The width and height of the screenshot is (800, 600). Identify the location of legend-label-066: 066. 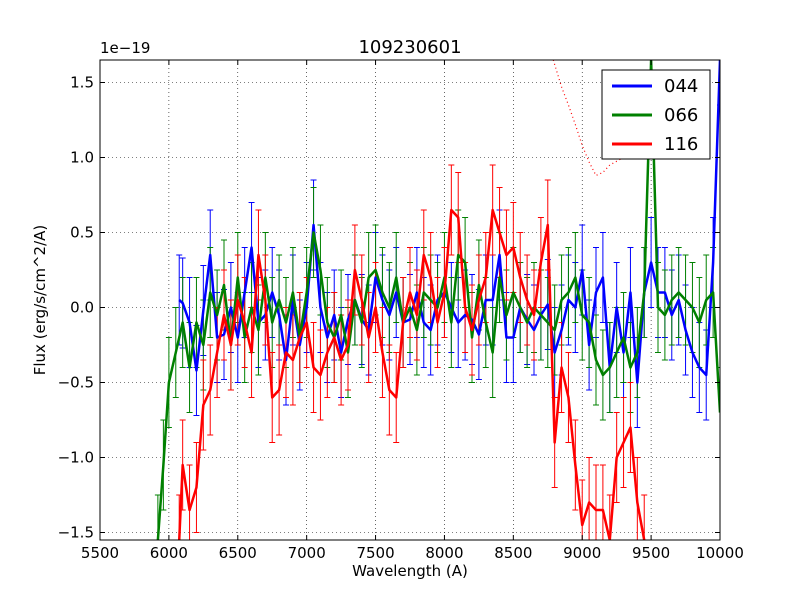
(681, 115).